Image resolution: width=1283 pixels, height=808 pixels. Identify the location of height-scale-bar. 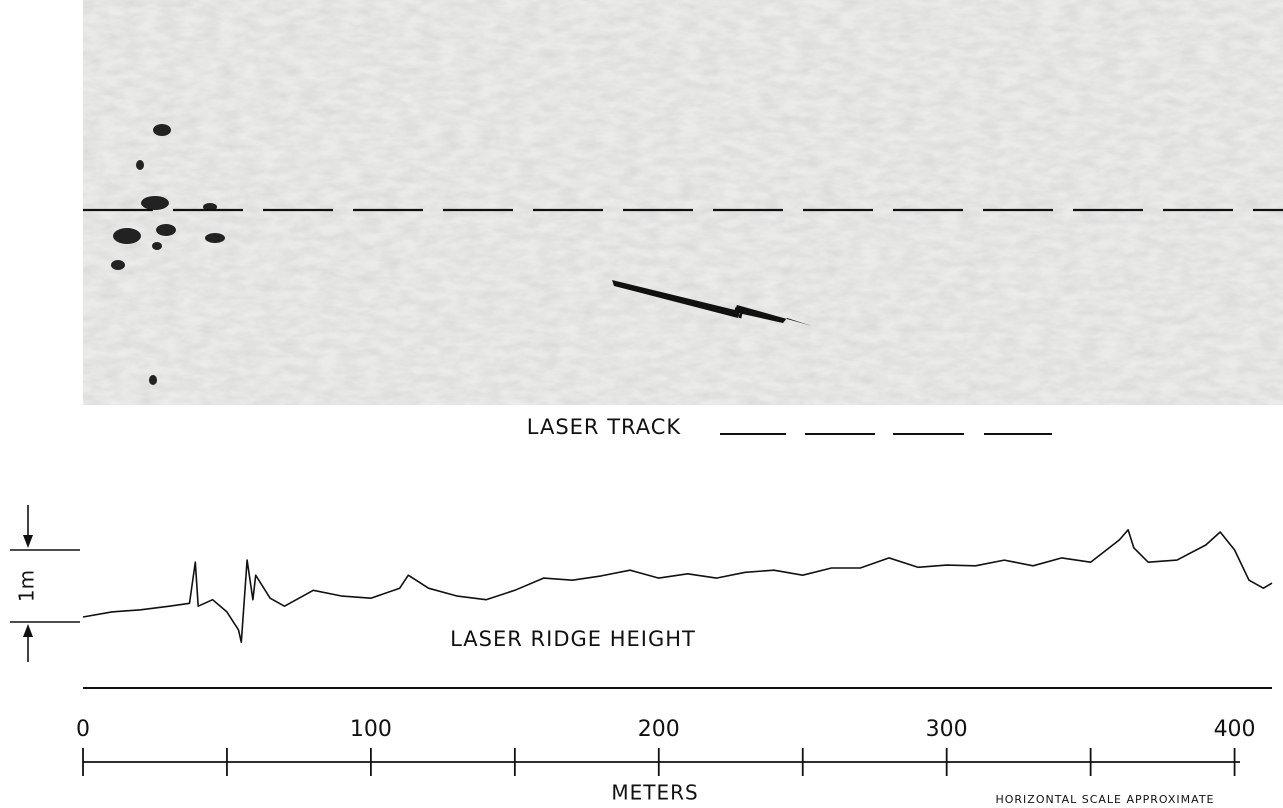
(45, 583).